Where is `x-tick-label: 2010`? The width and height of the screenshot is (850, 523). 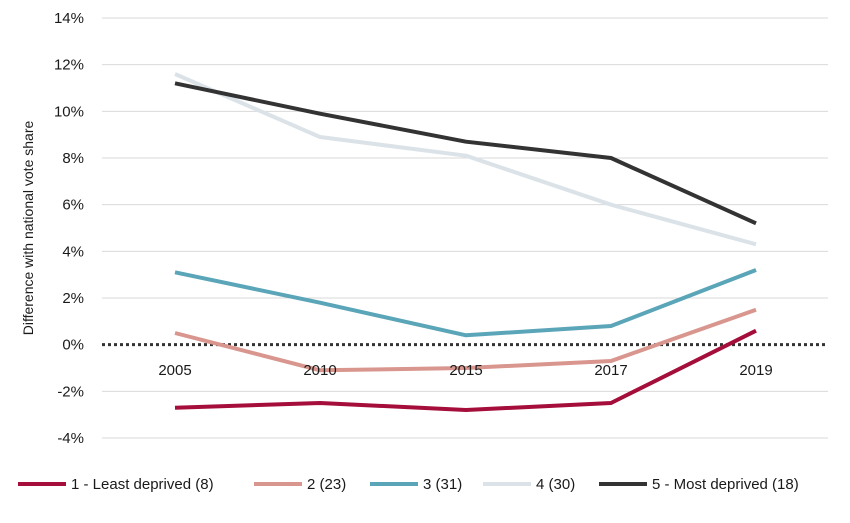
x-tick-label: 2010 is located at coordinates (319, 370).